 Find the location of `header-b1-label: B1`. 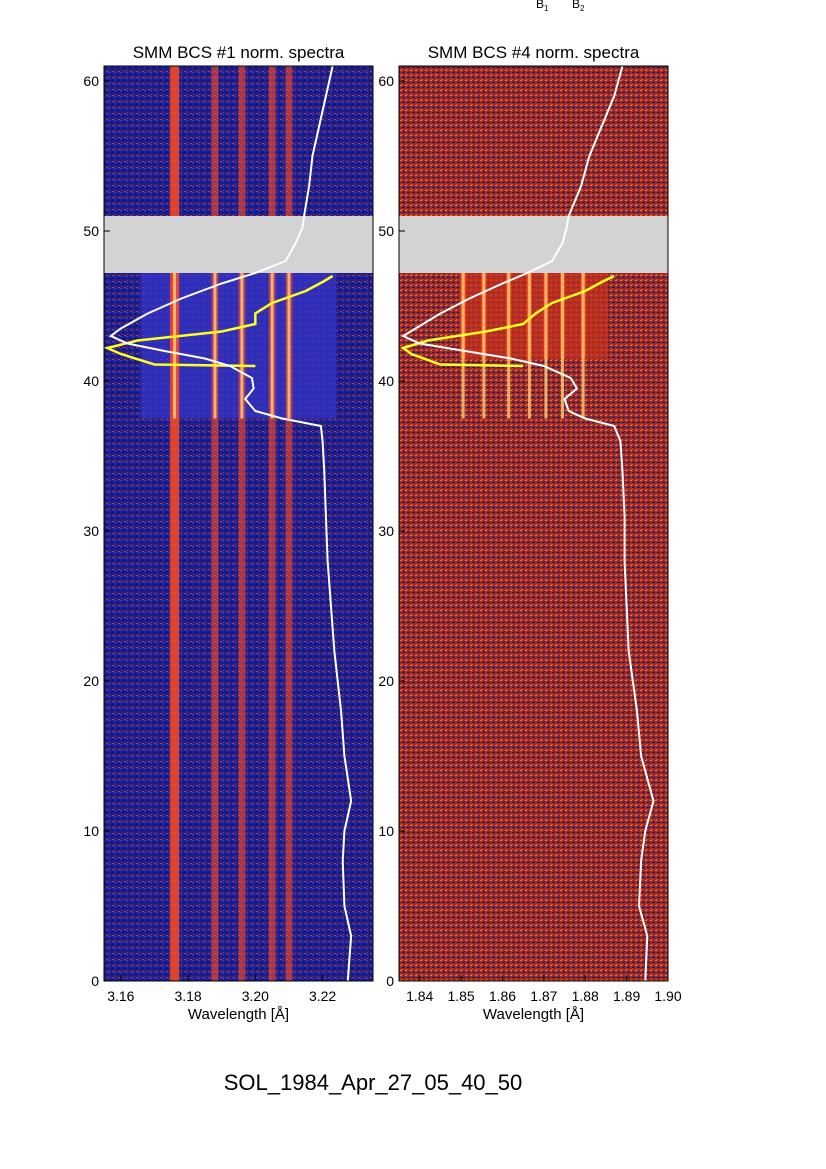

header-b1-label: B1 is located at coordinates (542, 6).